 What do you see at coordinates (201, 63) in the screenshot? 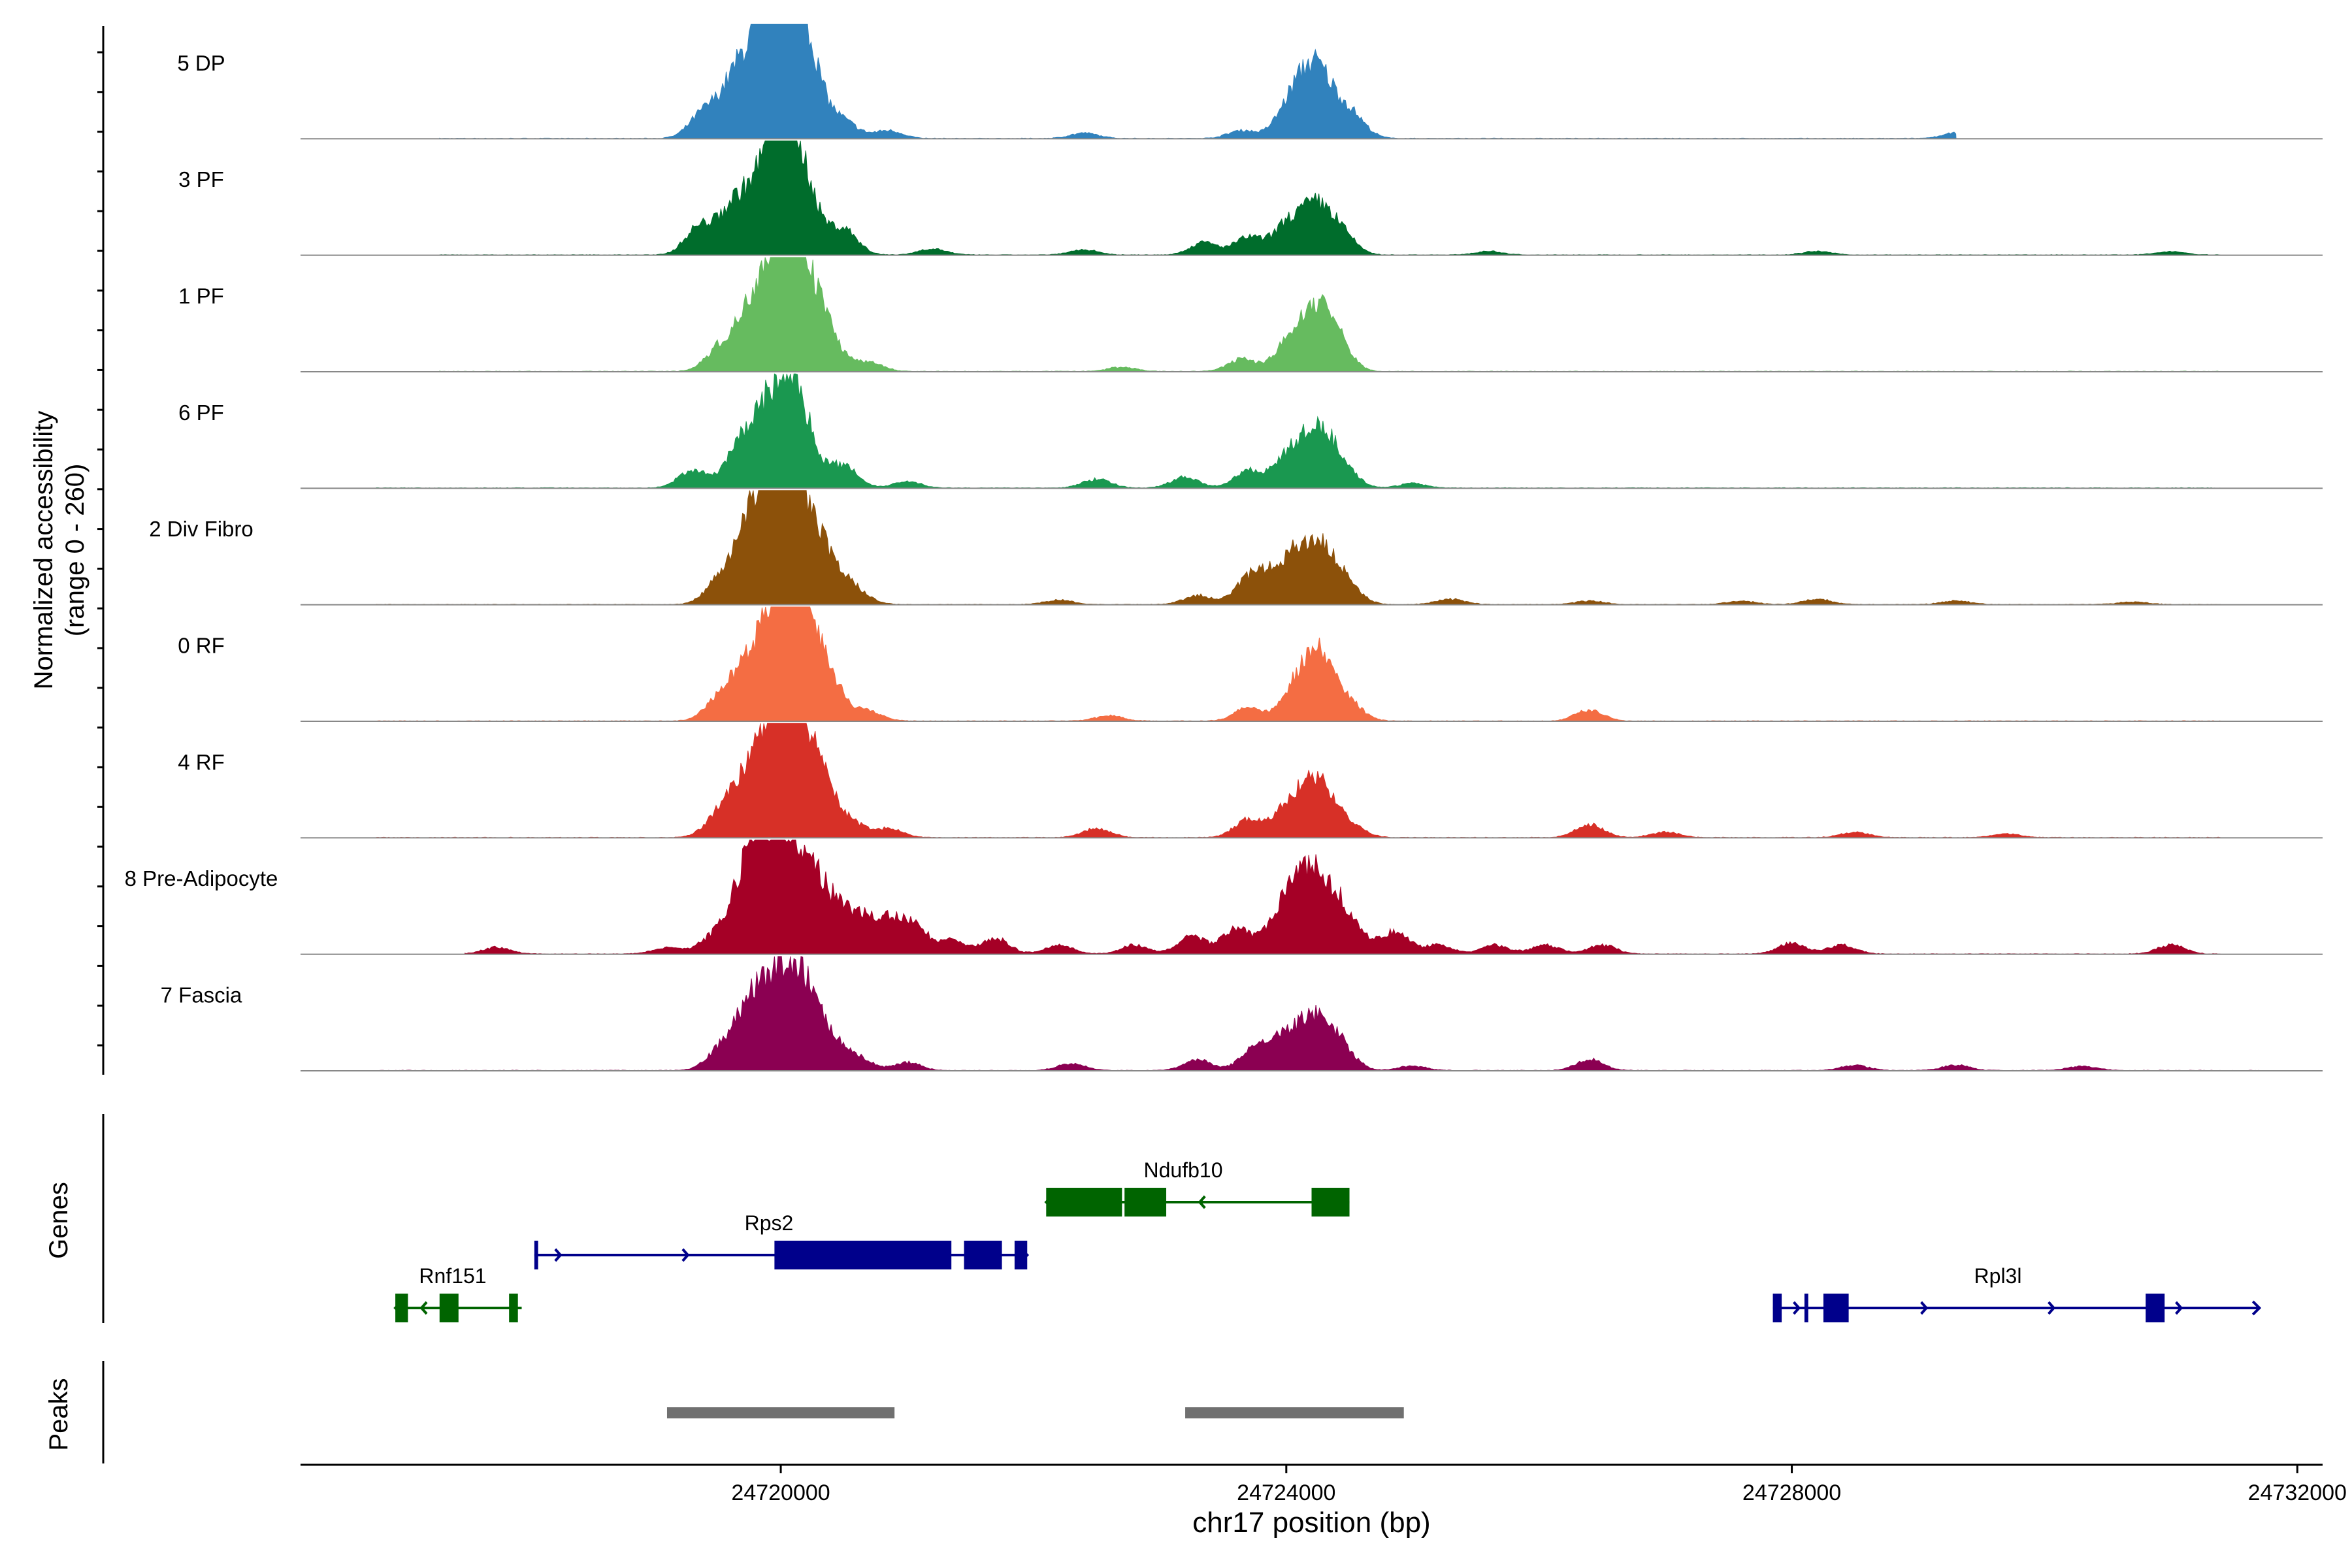
I see `track-label: 5 DP` at bounding box center [201, 63].